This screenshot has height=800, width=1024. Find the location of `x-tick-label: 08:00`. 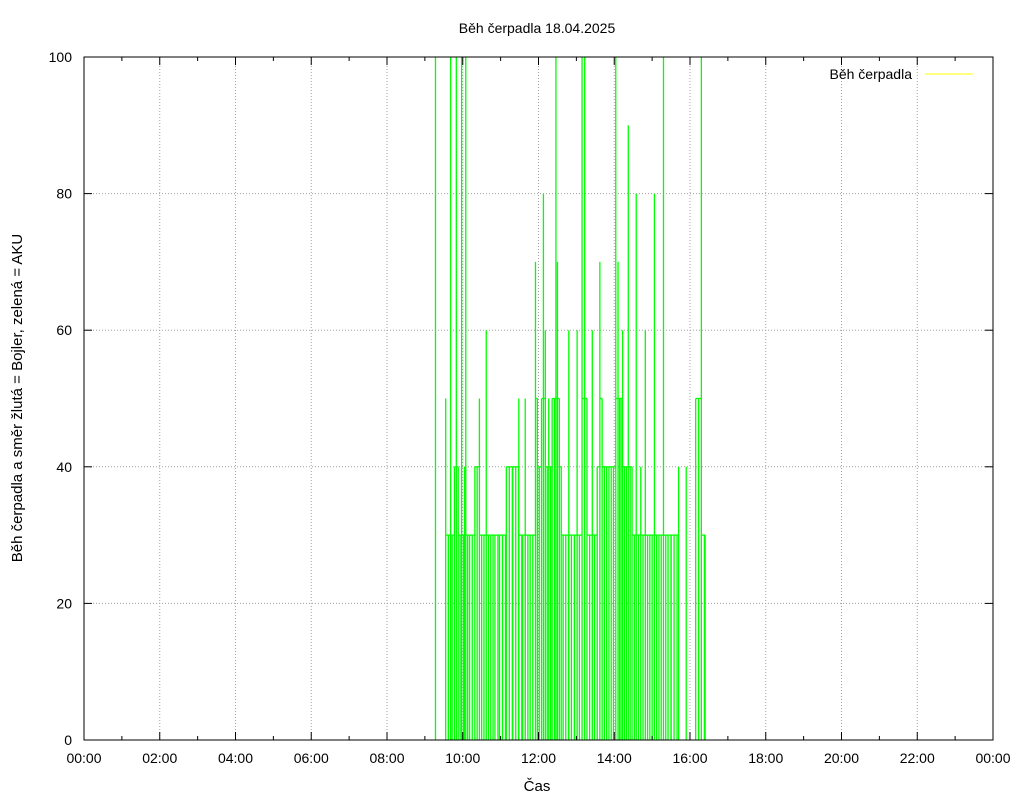

x-tick-label: 08:00 is located at coordinates (386, 758).